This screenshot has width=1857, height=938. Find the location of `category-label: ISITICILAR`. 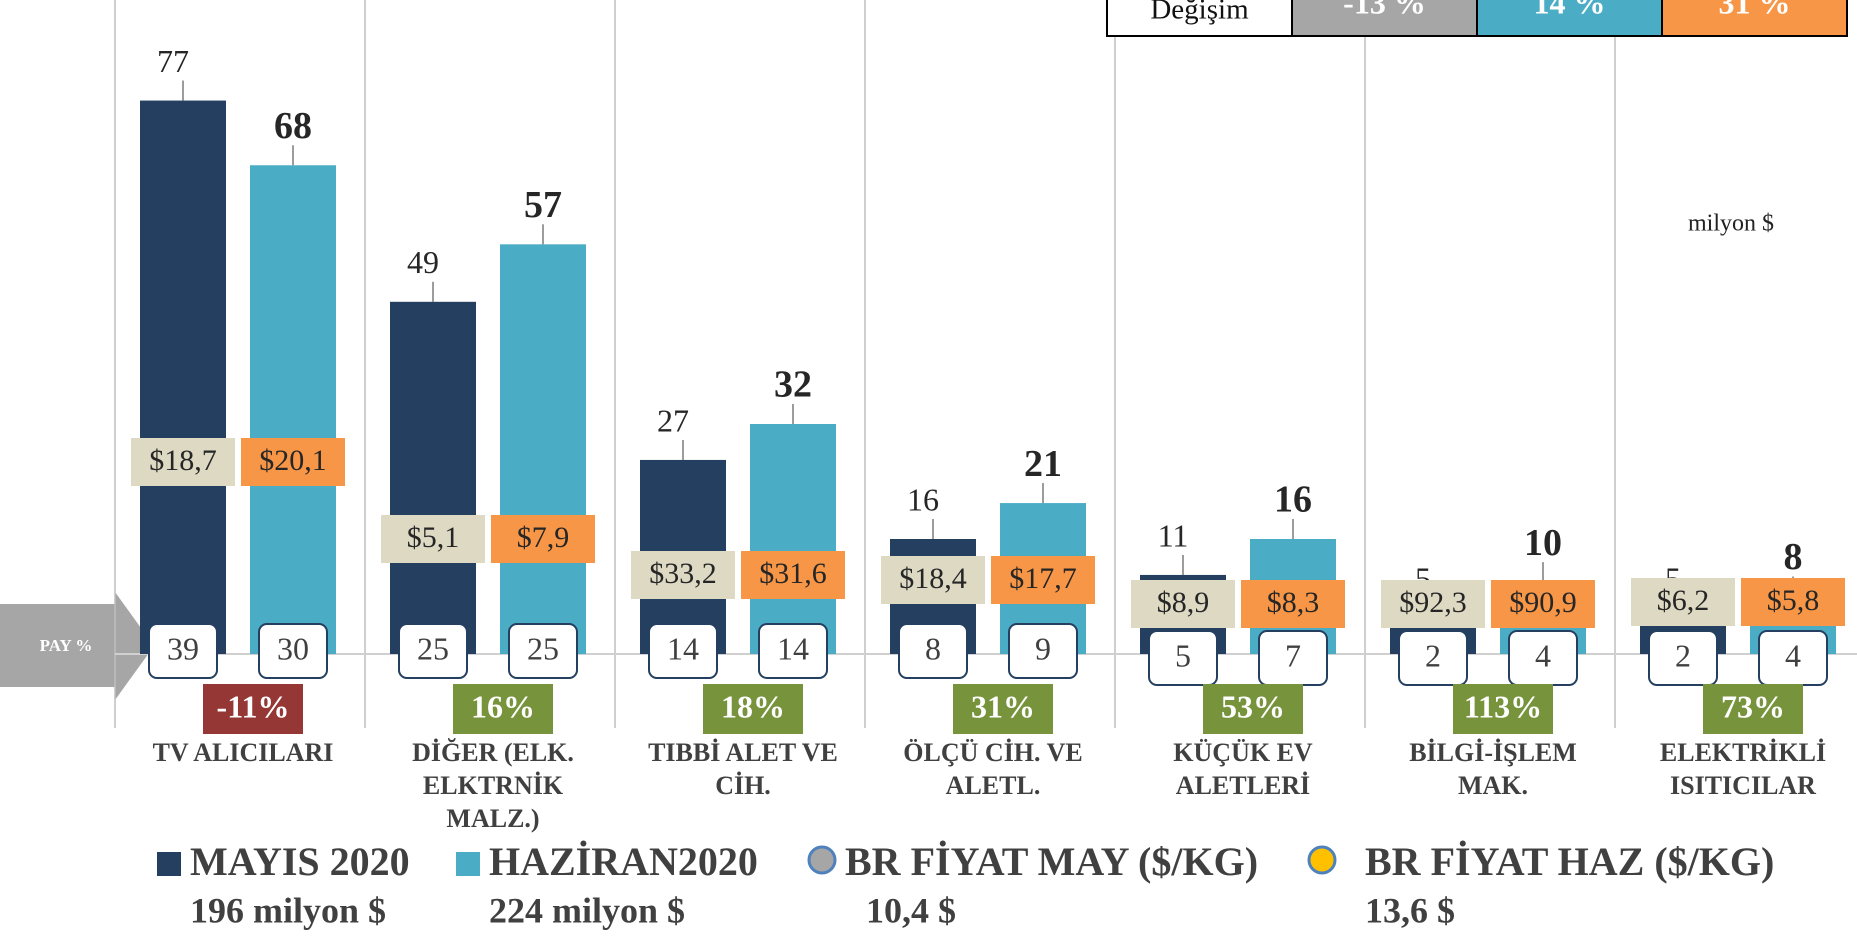

category-label: ISITICILAR is located at coordinates (1743, 785).